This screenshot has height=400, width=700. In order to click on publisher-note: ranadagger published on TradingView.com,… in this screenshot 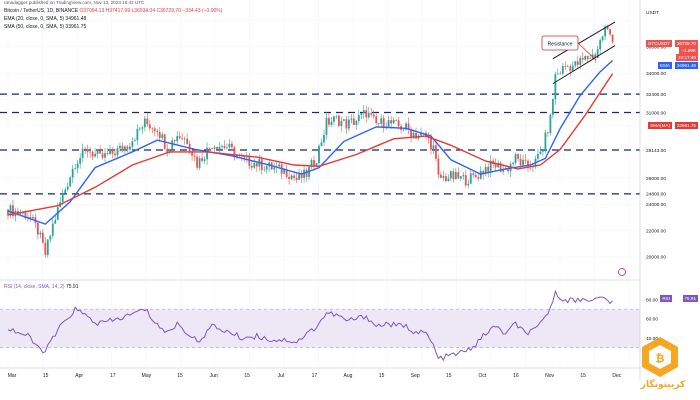, I will do `click(74, 2)`.